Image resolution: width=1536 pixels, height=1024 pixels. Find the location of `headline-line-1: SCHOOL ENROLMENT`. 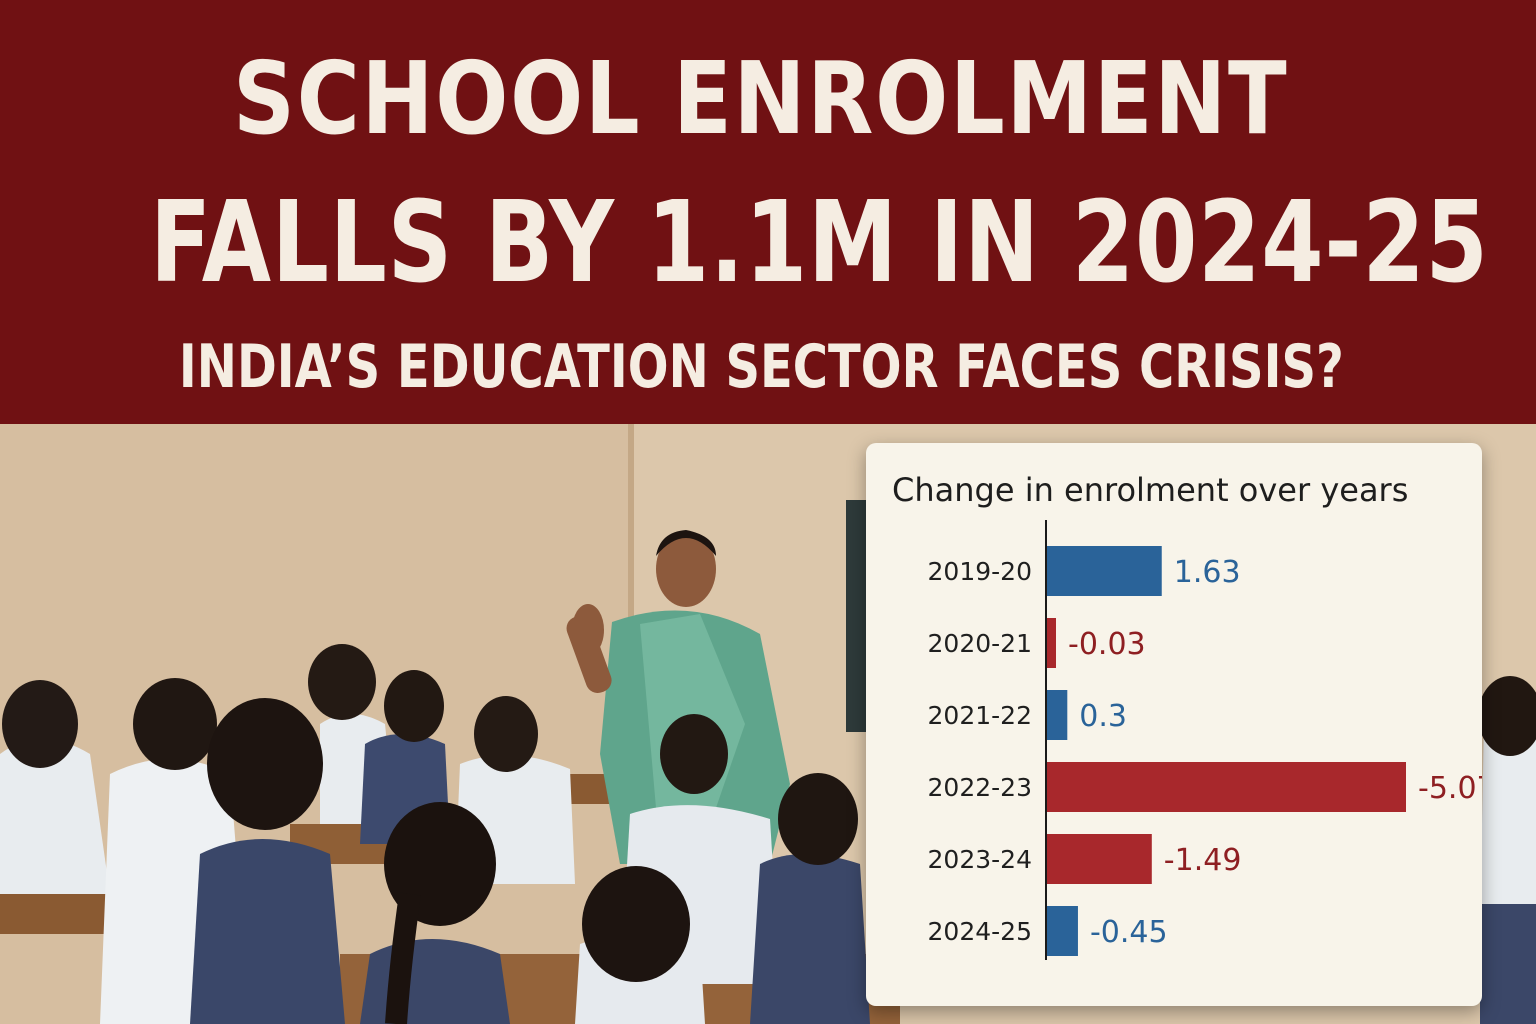

headline-line-1: SCHOOL ENROLMENT is located at coordinates (761, 98).